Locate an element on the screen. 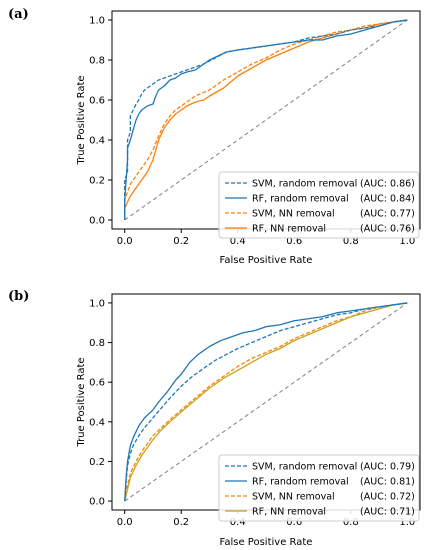  legend-auc-value: (AUC: 0.72) is located at coordinates (387, 497).